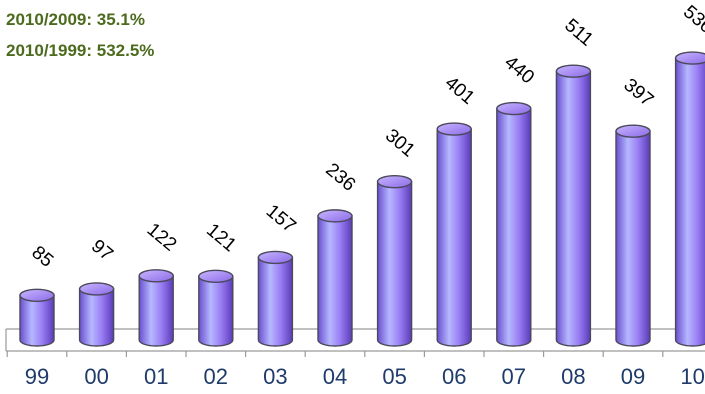 The width and height of the screenshot is (705, 394). What do you see at coordinates (460, 90) in the screenshot?
I see `data-label-06: 401` at bounding box center [460, 90].